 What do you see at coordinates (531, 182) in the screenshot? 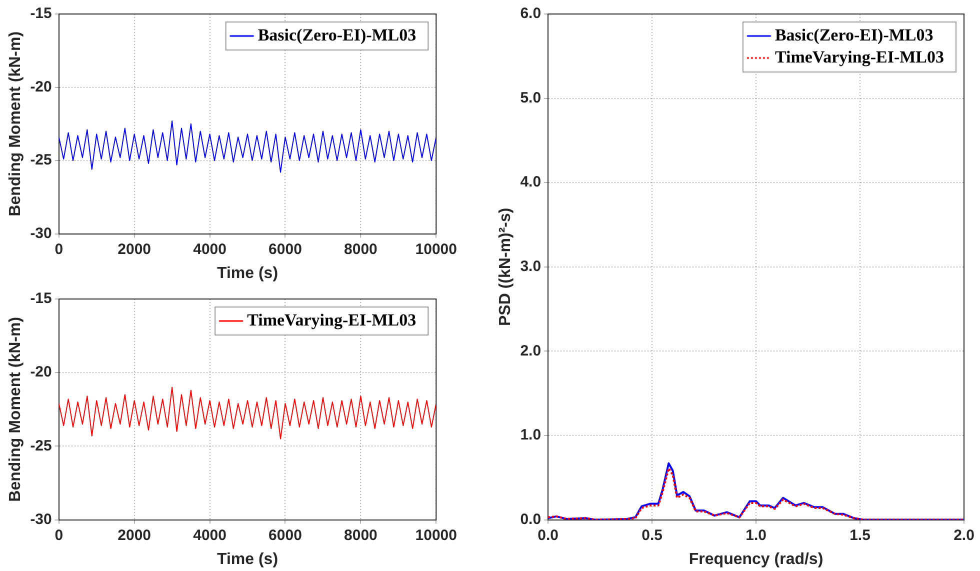
I see `y-tick-label: 4.0` at bounding box center [531, 182].